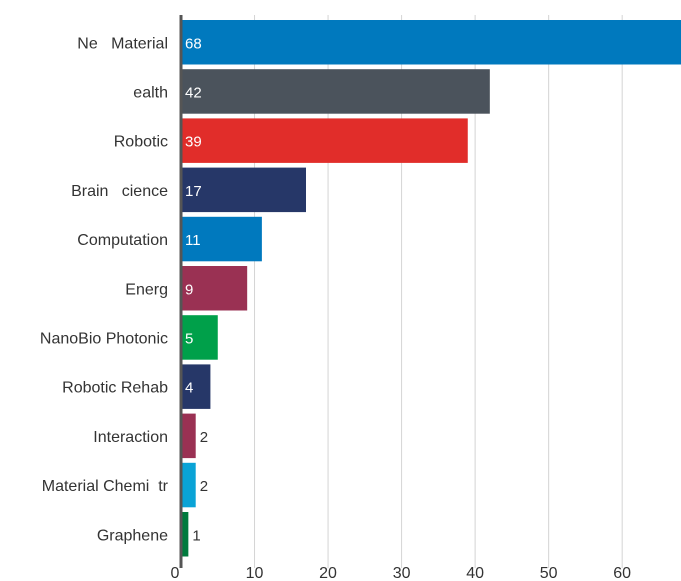 Image resolution: width=681 pixels, height=581 pixels. I want to click on category-label: Robotic, so click(141, 142).